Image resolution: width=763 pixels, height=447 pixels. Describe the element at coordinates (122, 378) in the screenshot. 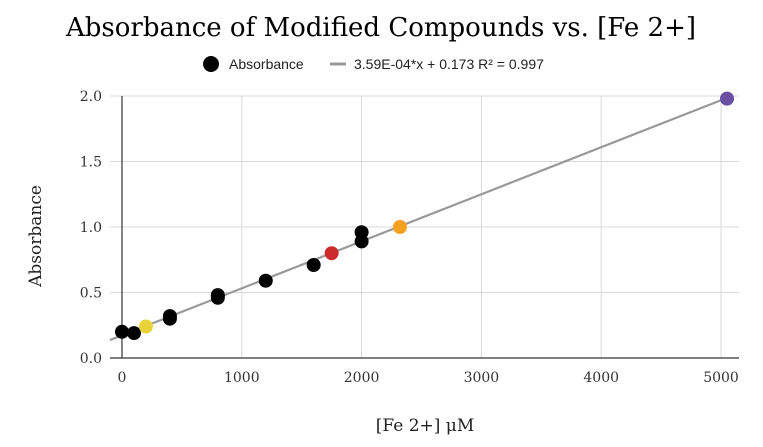

I see `x-tick-label: 0` at that location.